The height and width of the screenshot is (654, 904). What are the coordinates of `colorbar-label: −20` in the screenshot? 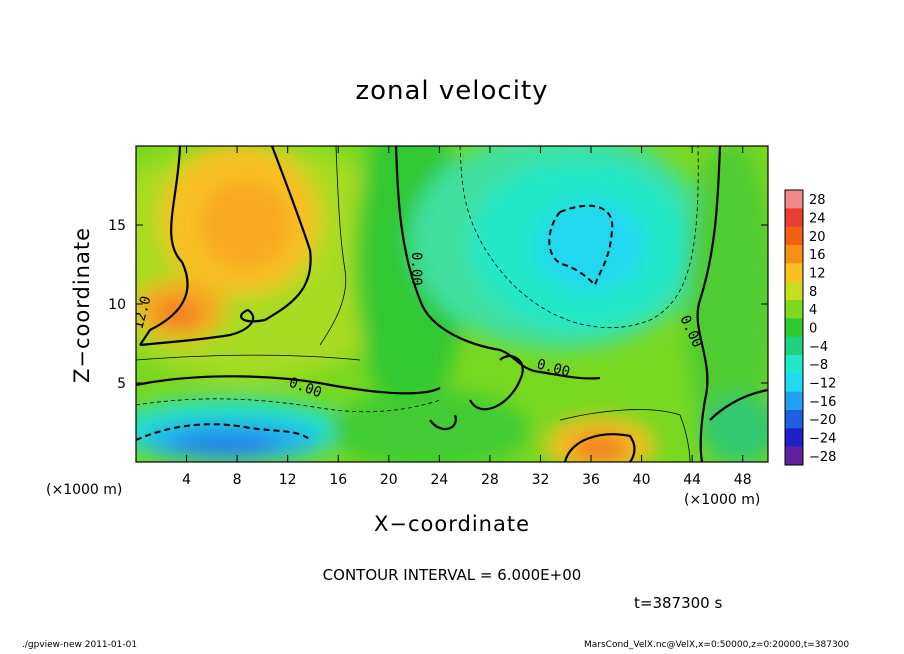 It's located at (822, 420).